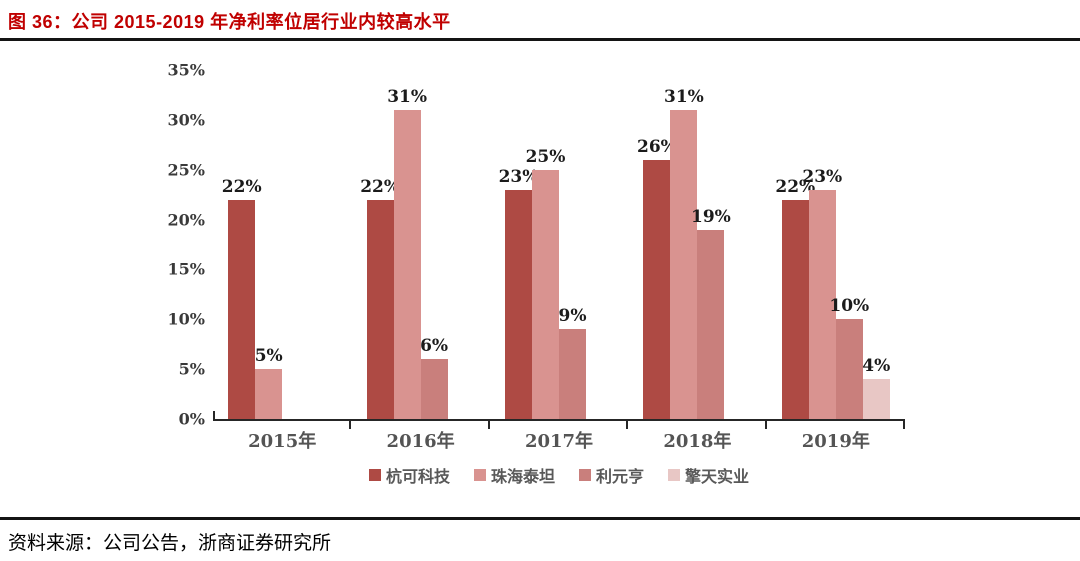  I want to click on bar-珠海泰坦-2017年, so click(545, 294).